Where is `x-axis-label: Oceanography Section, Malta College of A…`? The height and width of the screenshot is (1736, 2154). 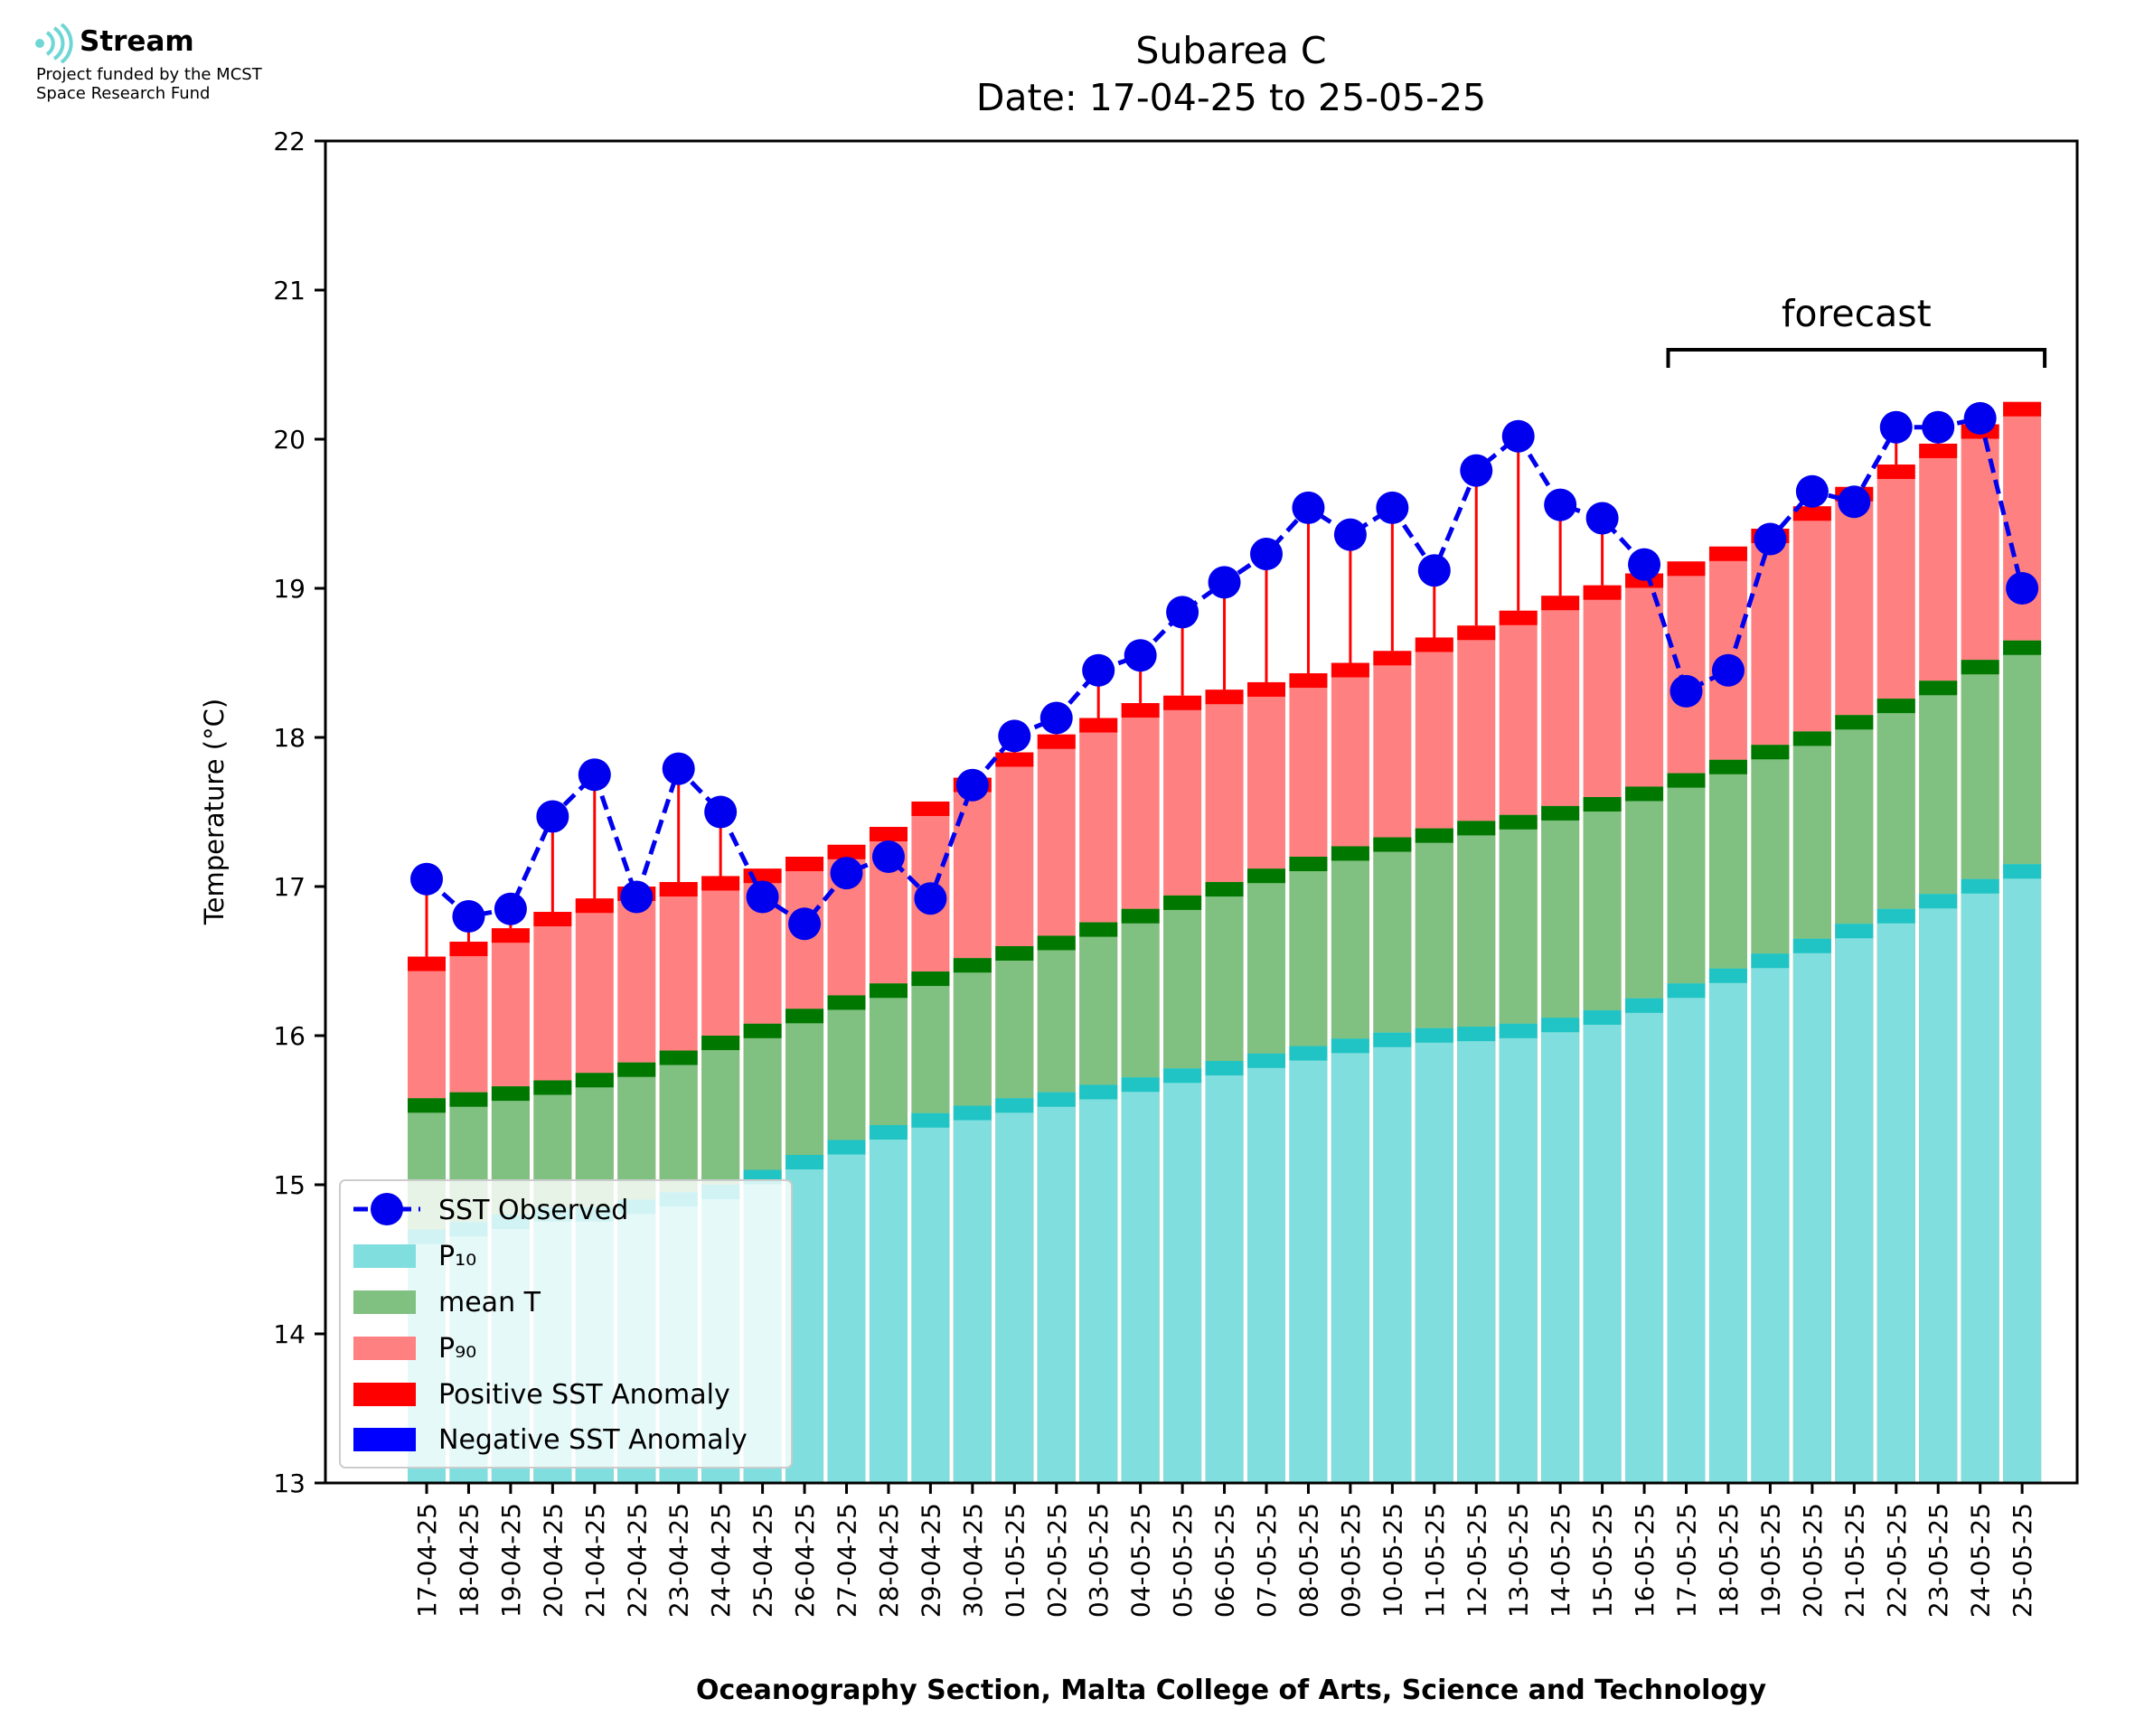 x-axis-label: Oceanography Section, Malta College of A… is located at coordinates (1231, 1690).